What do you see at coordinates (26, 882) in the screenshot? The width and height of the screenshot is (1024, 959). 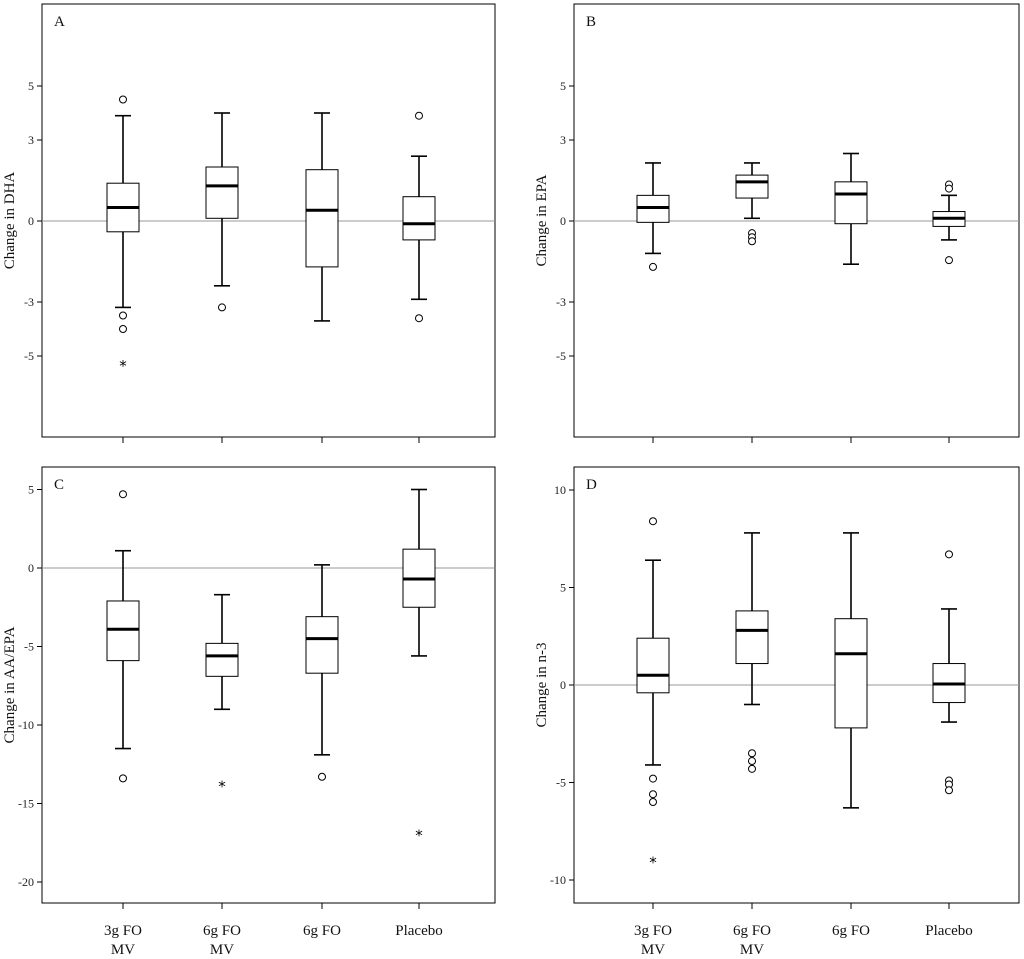 I see `y-tick-label: -20` at bounding box center [26, 882].